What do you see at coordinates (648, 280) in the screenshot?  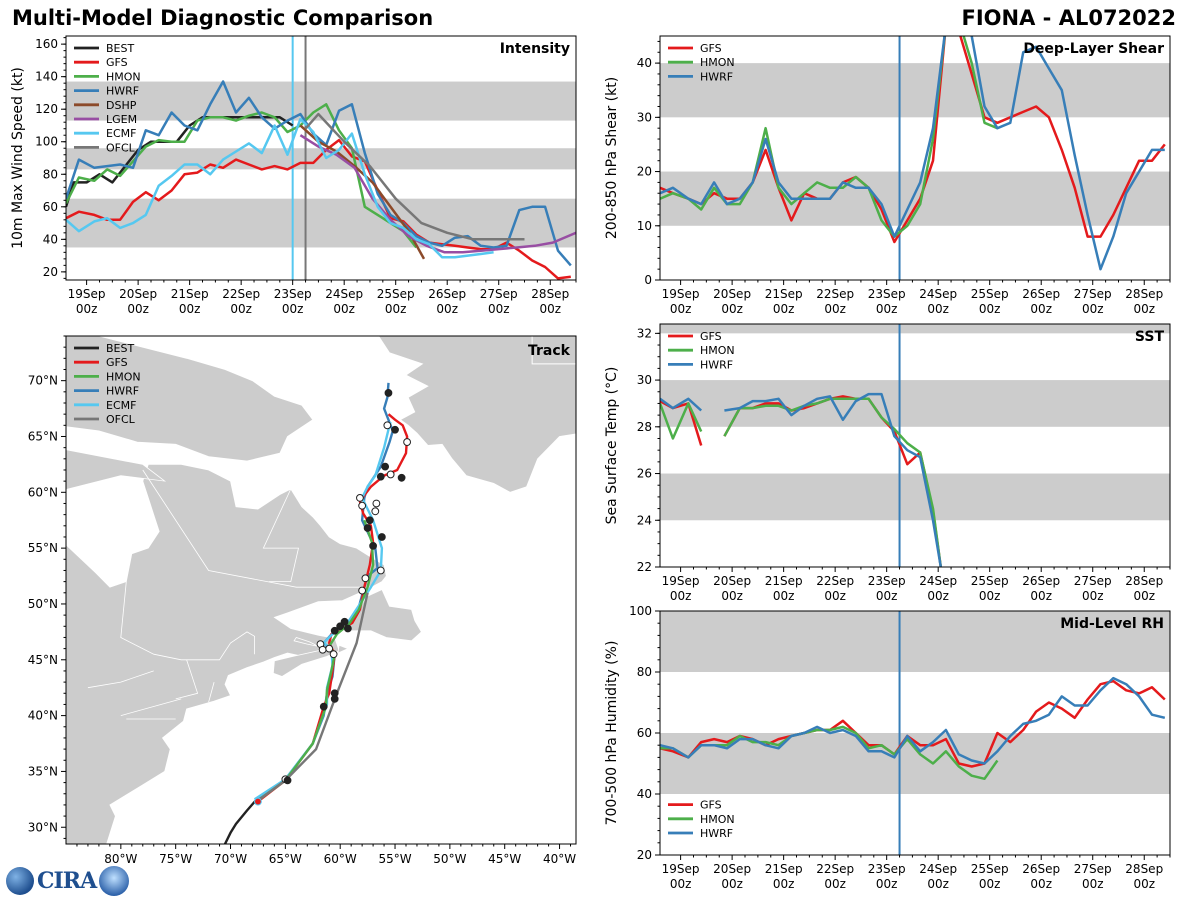 I see `shear-ytick-label: 0` at bounding box center [648, 280].